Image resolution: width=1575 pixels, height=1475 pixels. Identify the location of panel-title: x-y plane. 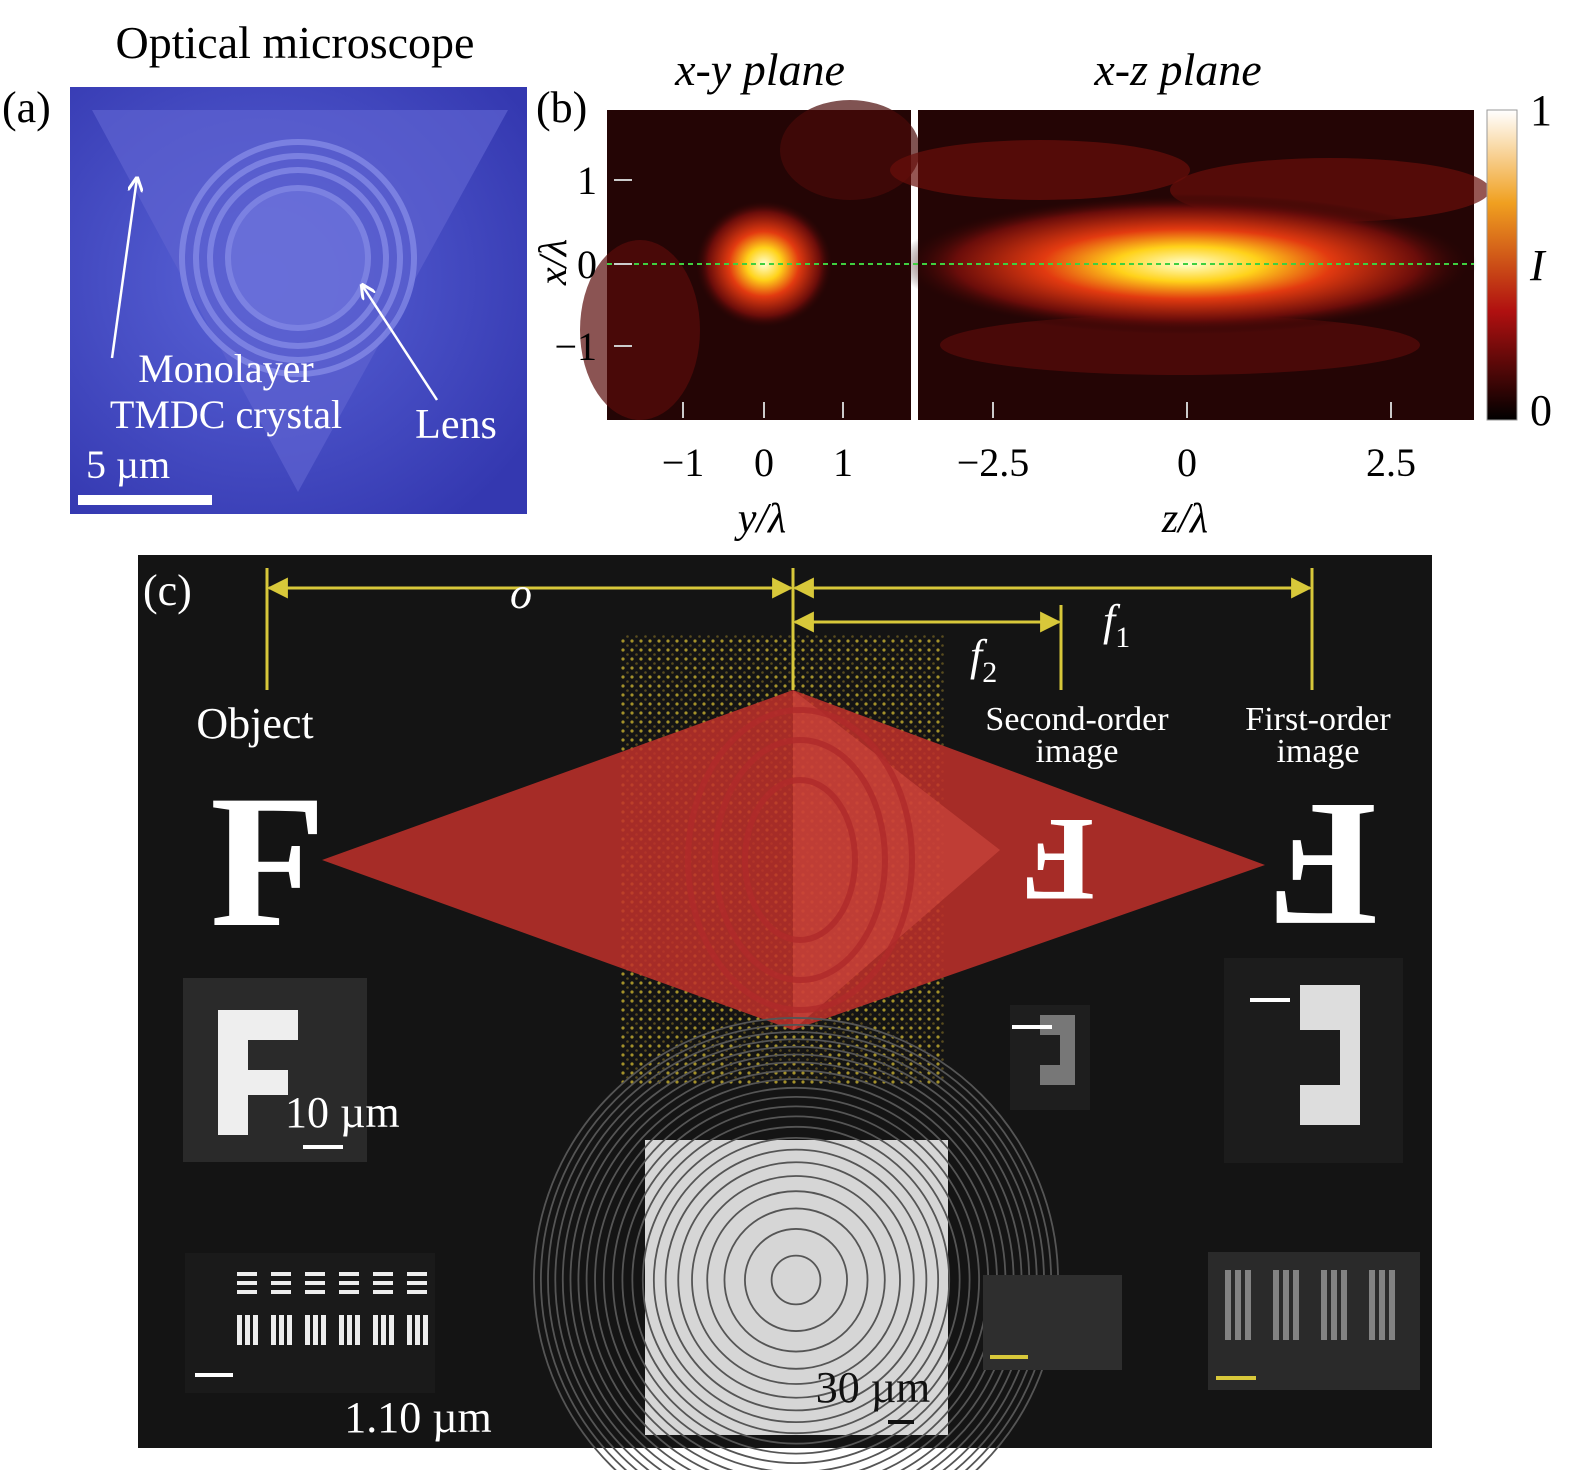
(759, 69).